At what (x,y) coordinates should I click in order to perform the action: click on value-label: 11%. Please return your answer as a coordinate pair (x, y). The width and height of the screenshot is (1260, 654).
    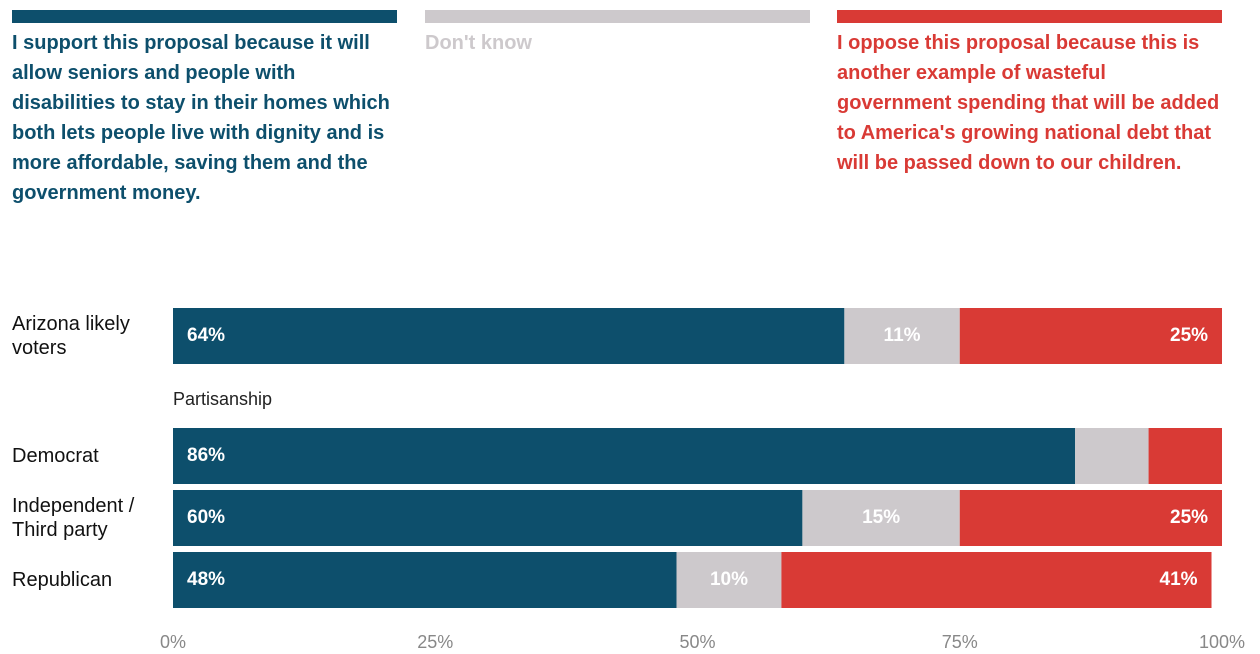
    Looking at the image, I should click on (902, 335).